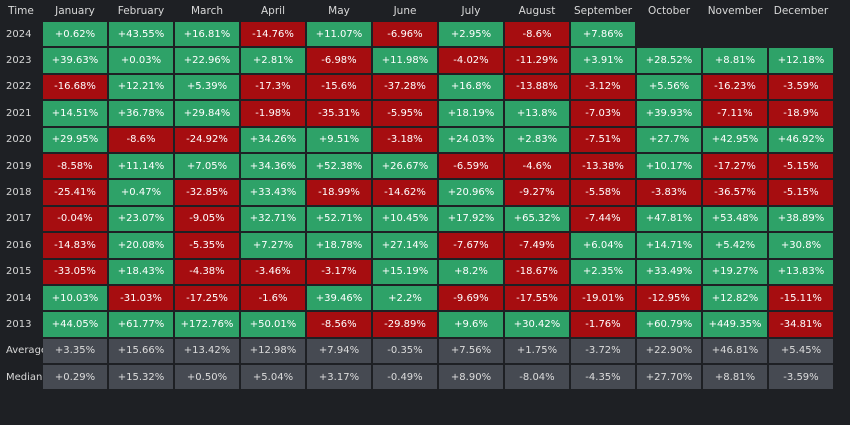  I want to click on return-cell: -6.59%, so click(471, 166).